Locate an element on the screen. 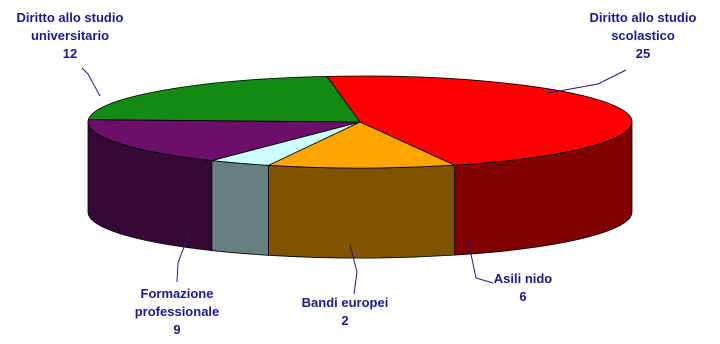 Image resolution: width=720 pixels, height=344 pixels. leader-line-diritto-allo-studio-universitario is located at coordinates (91, 82).